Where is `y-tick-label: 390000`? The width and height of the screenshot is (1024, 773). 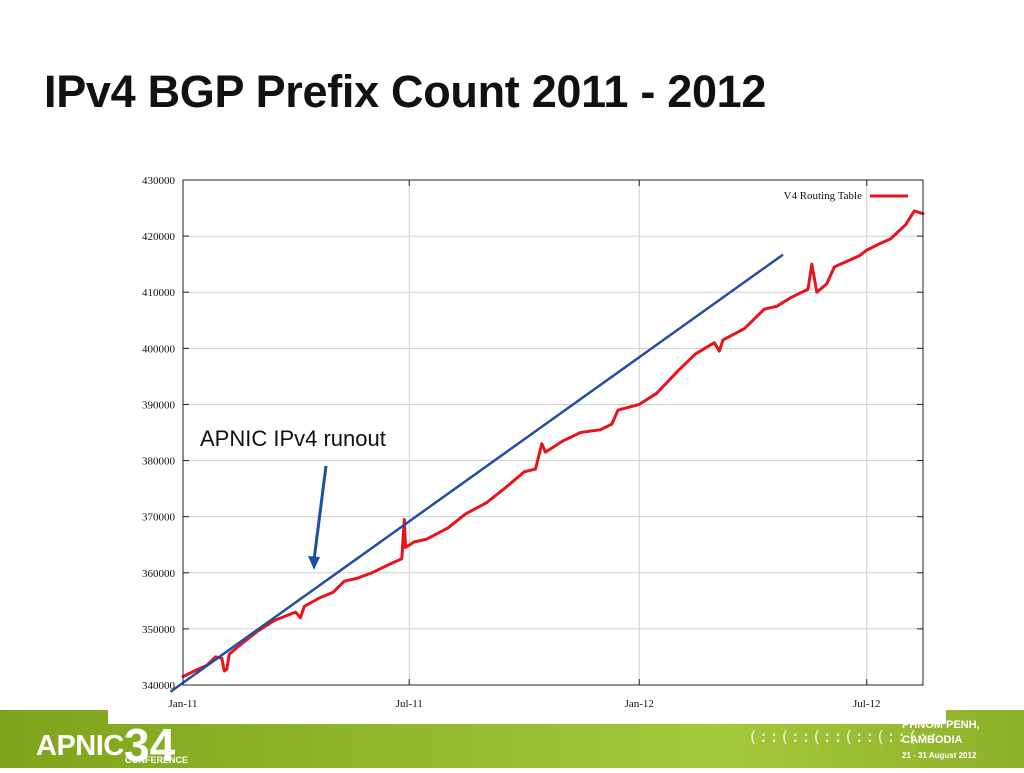 y-tick-label: 390000 is located at coordinates (159, 405).